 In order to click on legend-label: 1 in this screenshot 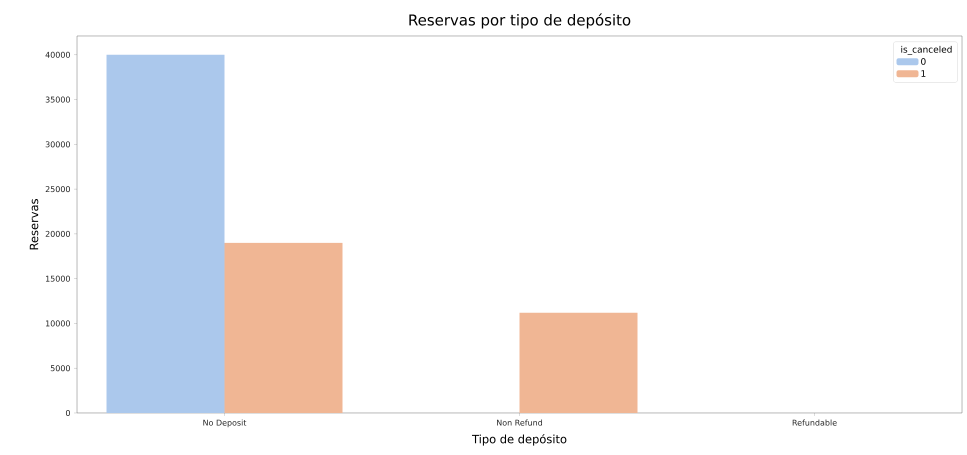, I will do `click(923, 73)`.